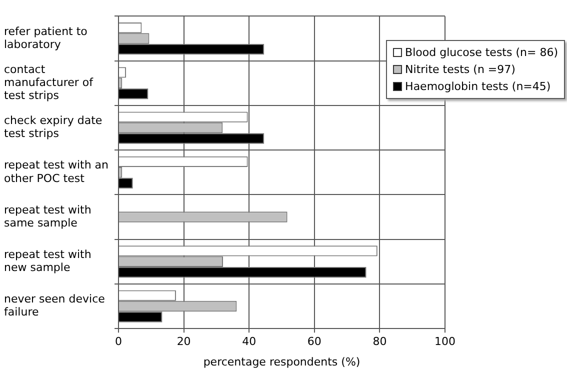 The image size is (567, 375). I want to click on x-tick-label: 60, so click(314, 341).